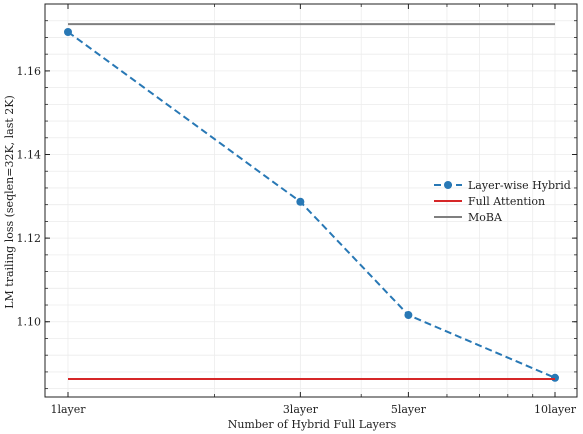 This screenshot has height=434, width=583. What do you see at coordinates (301, 409) in the screenshot?
I see `x-tick-label: 3layer` at bounding box center [301, 409].